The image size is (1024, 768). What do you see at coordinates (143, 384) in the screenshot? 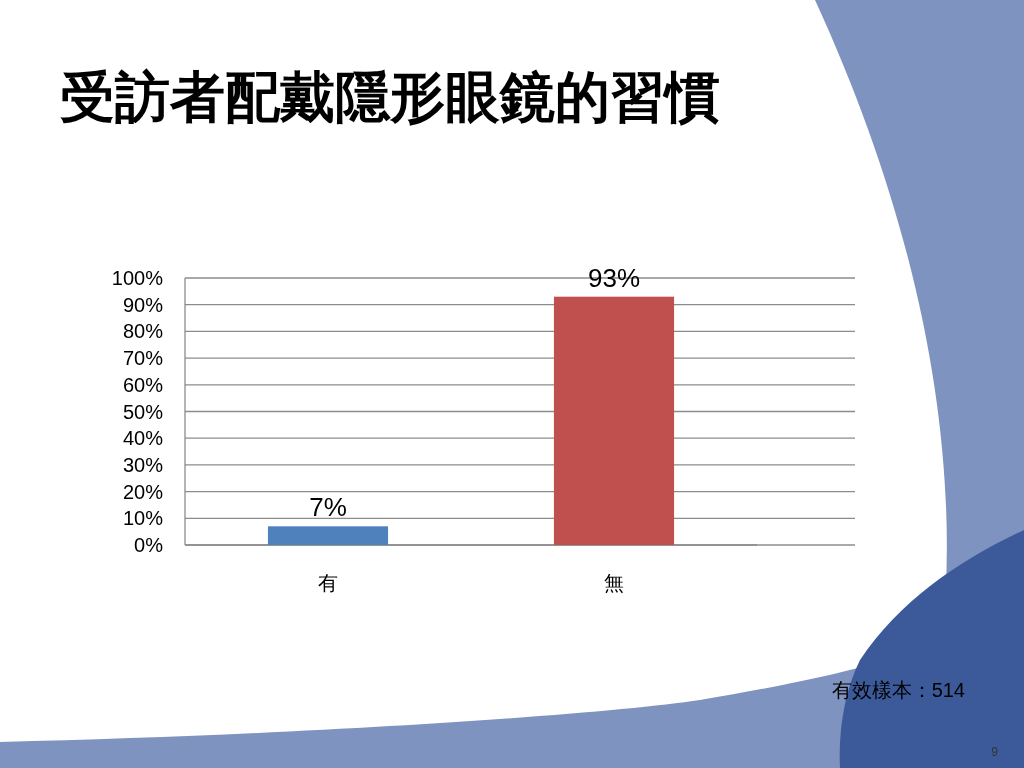
I see `y-tick-label: 60%` at bounding box center [143, 384].